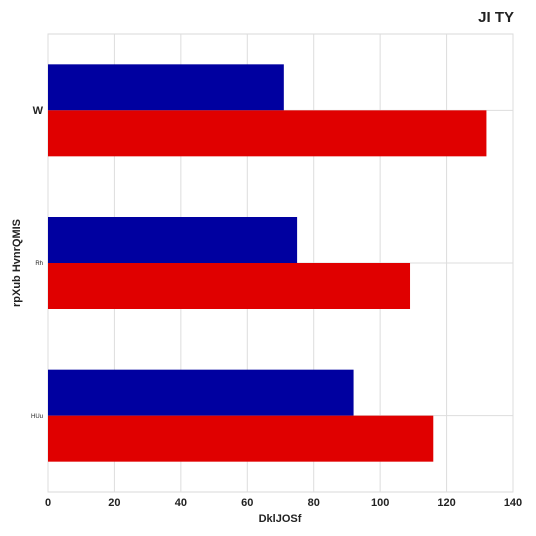 Image resolution: width=536 pixels, height=536 pixels. I want to click on x-tick-label: 120, so click(446, 503).